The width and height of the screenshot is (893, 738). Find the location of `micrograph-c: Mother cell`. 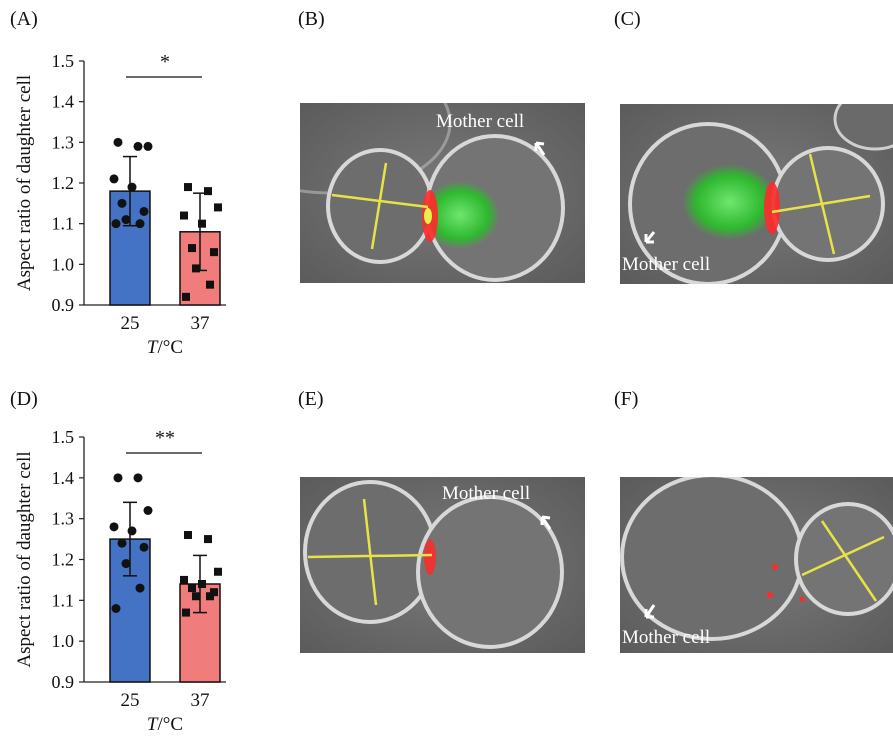

micrograph-c: Mother cell is located at coordinates (756, 194).